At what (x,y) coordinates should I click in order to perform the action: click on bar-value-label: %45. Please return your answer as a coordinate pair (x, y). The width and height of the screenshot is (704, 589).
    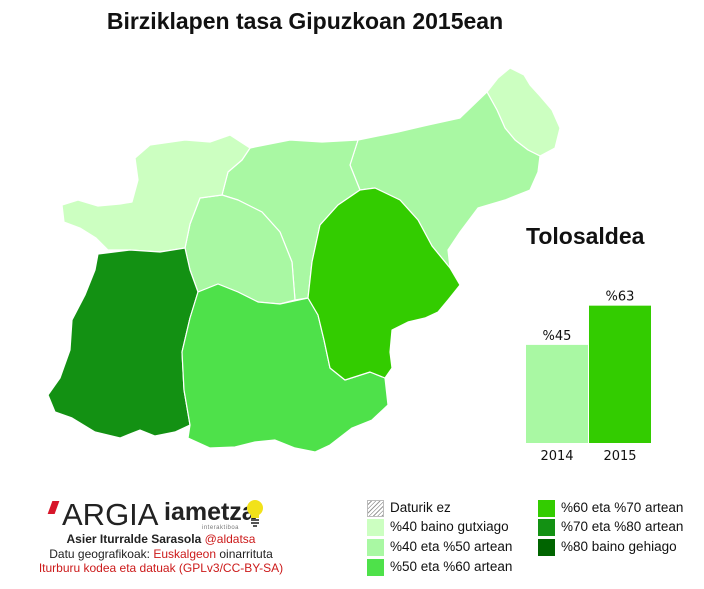
    Looking at the image, I should click on (557, 336).